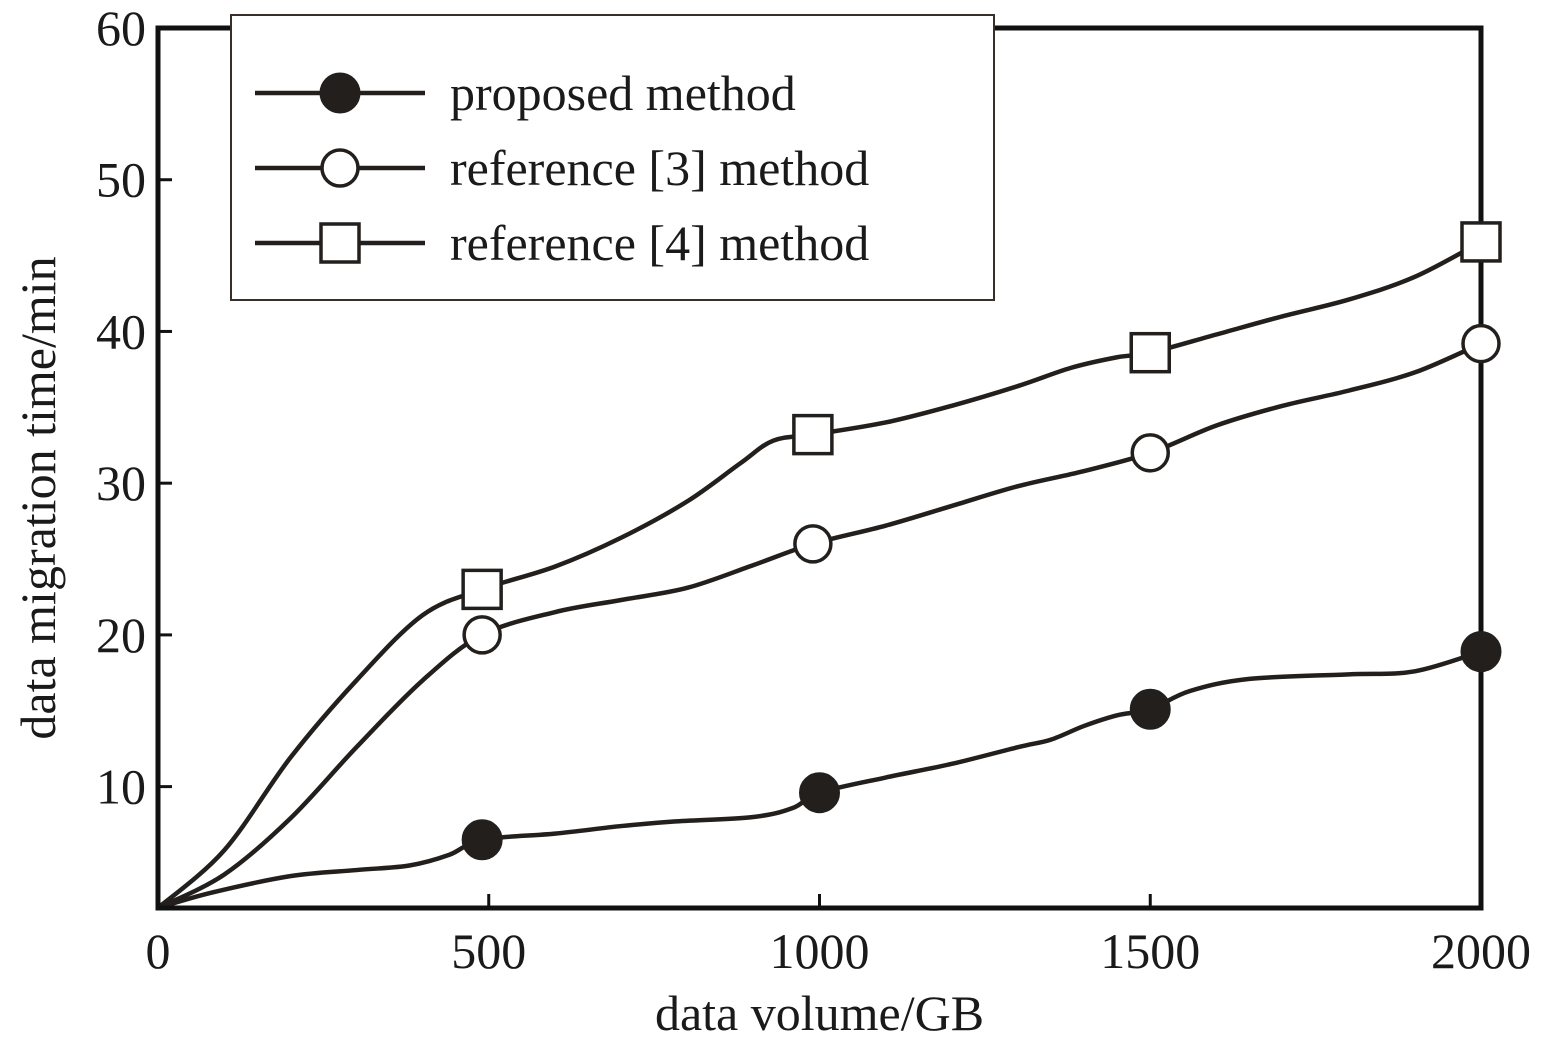 Image resolution: width=1553 pixels, height=1054 pixels. I want to click on y-tick-label: 60, so click(121, 28).